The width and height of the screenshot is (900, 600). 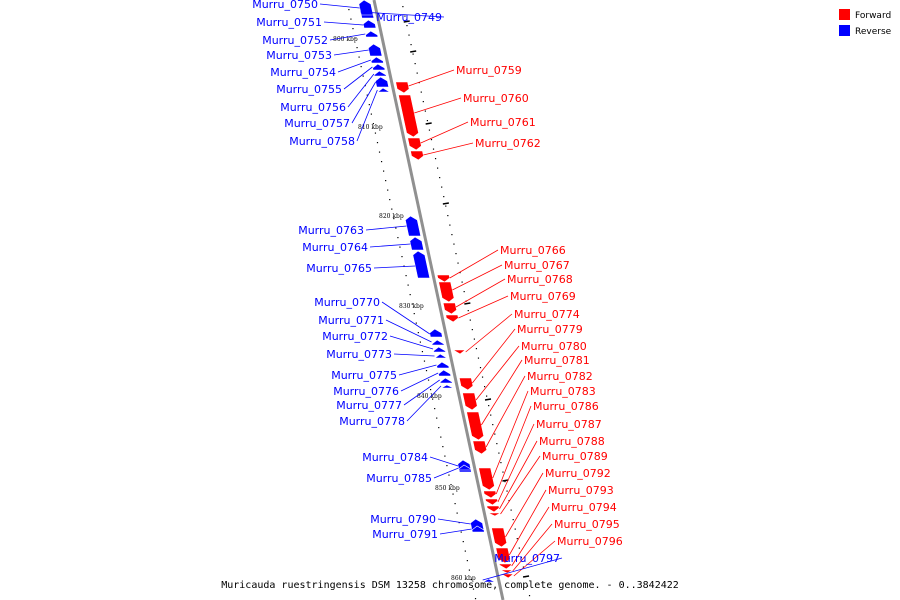 I want to click on gene-label: Murru_0759, so click(x=489, y=70).